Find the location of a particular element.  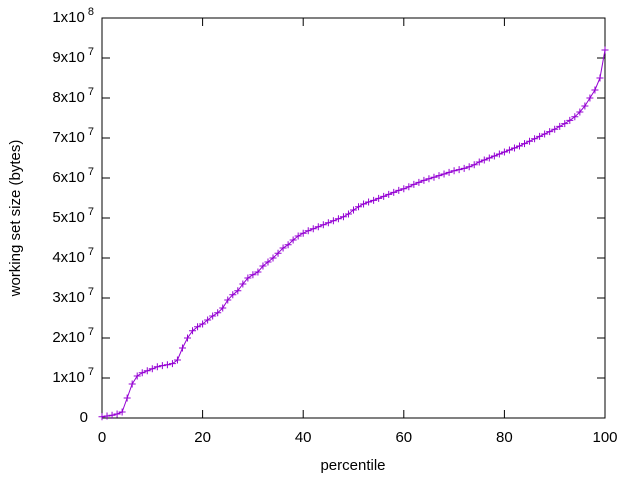

x-tick-label: 40 is located at coordinates (303, 437).